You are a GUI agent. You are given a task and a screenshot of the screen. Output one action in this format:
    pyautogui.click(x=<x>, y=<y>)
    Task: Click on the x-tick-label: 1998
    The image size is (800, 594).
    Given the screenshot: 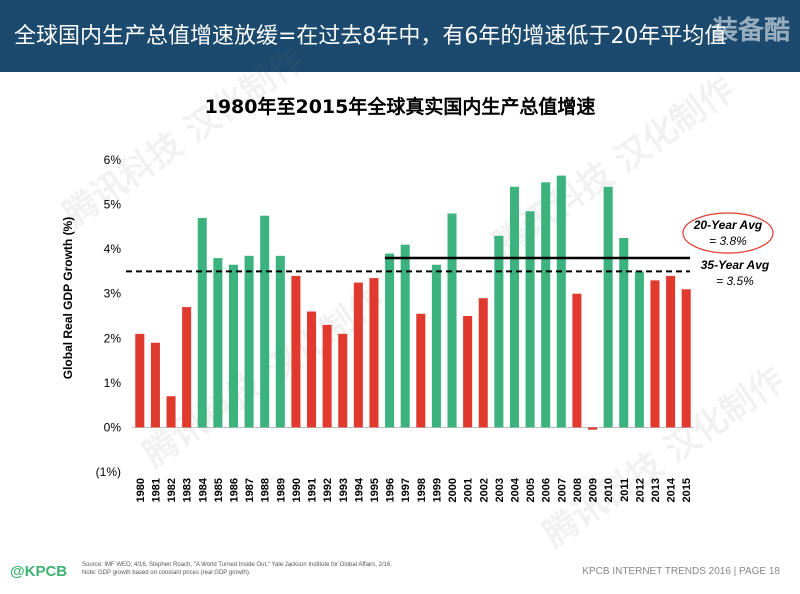 What is the action you would take?
    pyautogui.click(x=422, y=490)
    